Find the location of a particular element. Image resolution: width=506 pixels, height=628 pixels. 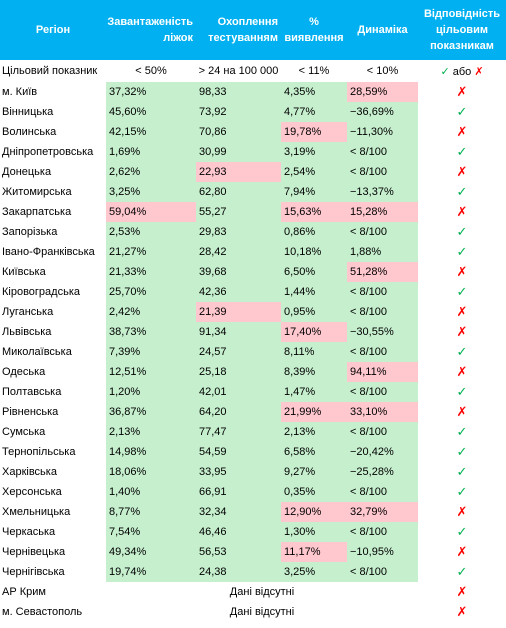

region-cell: Житомирська is located at coordinates (37, 192).